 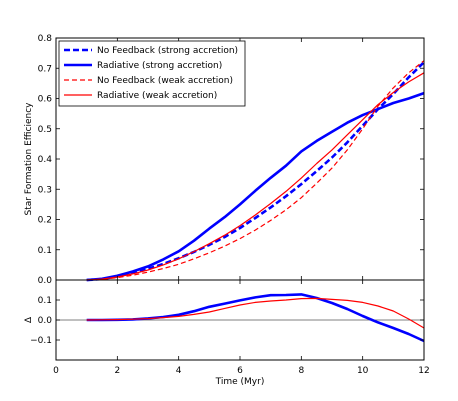 What do you see at coordinates (159, 66) in the screenshot?
I see `legend-label-1: Radiative (strong accretion)` at bounding box center [159, 66].